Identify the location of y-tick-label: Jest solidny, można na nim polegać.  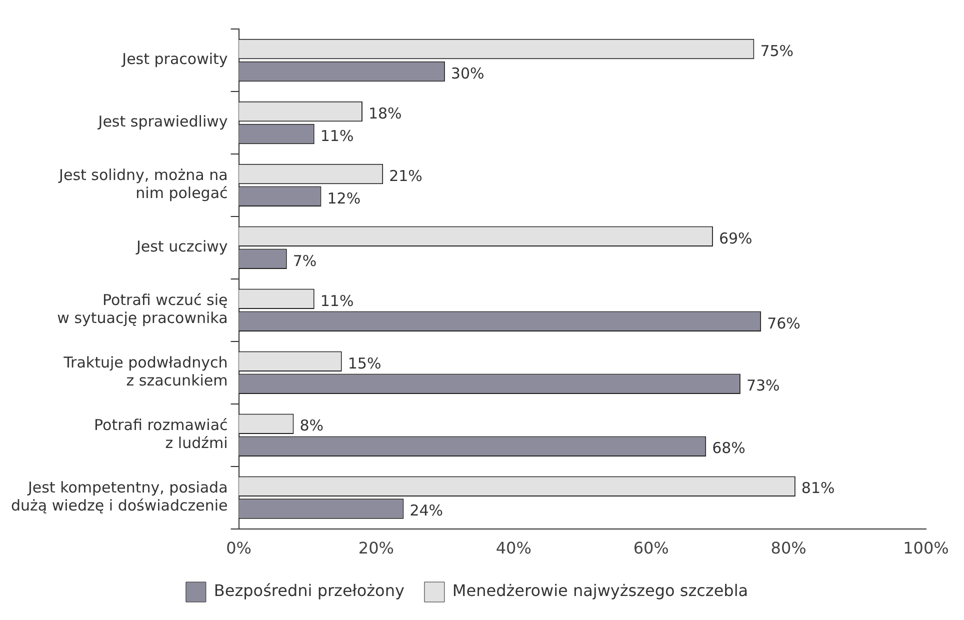
(143, 184).